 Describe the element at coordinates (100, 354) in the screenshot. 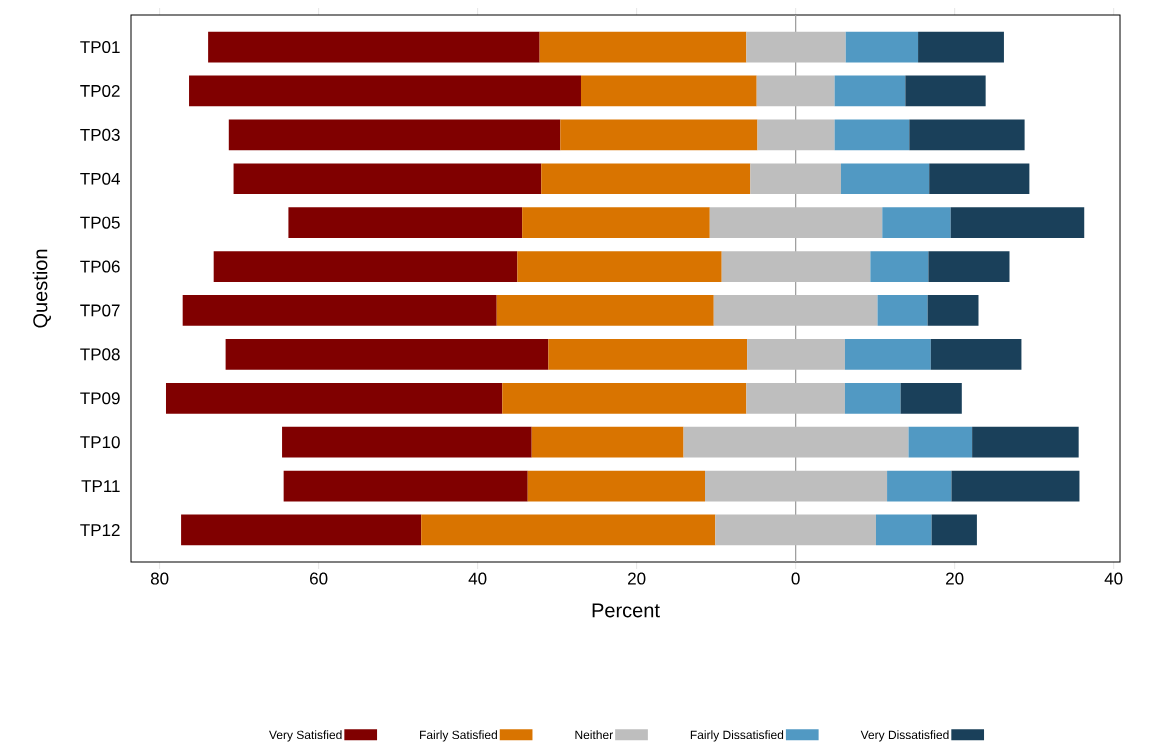

I see `y-tick-label: TP08` at that location.